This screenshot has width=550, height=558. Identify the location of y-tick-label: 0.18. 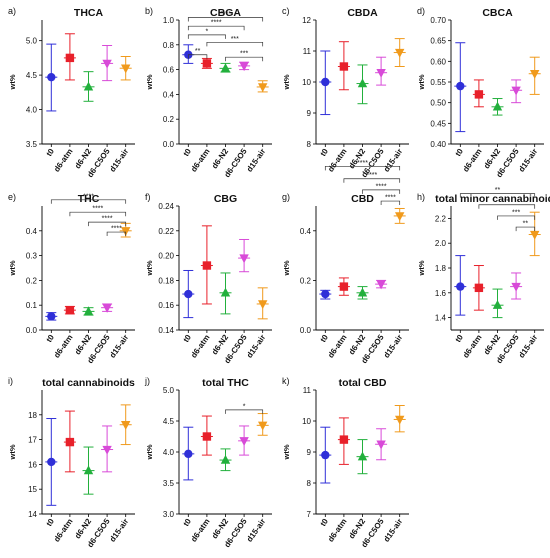
(166, 280).